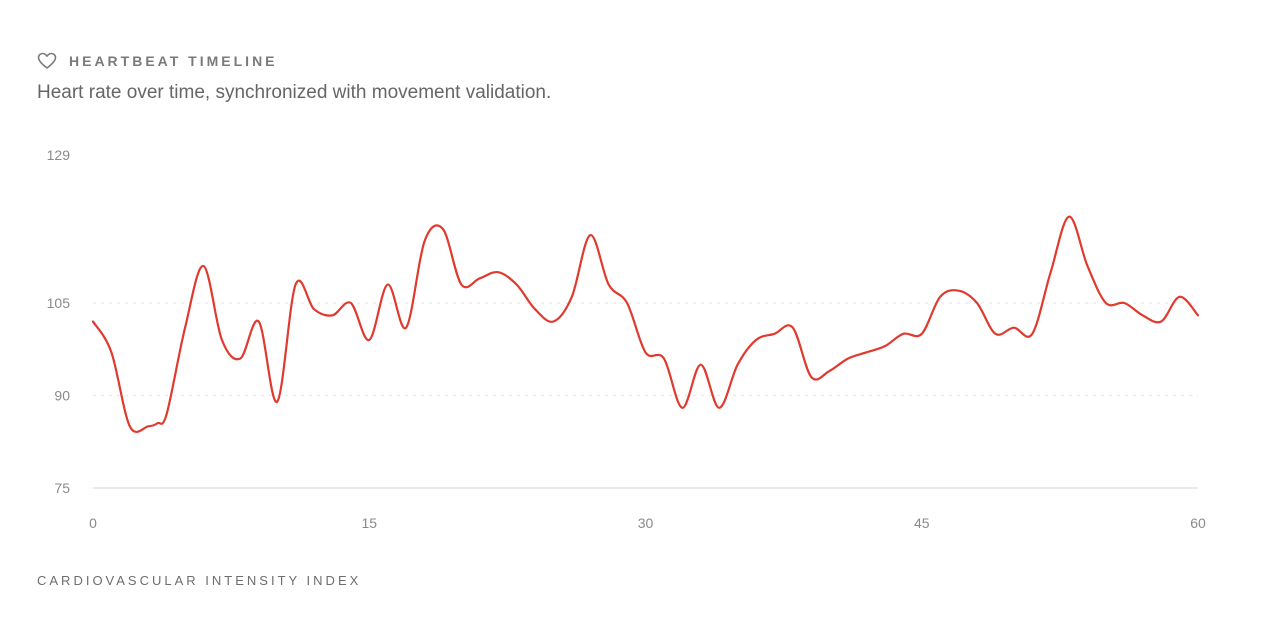 The image size is (1284, 640). I want to click on x-tick-label: 30, so click(646, 523).